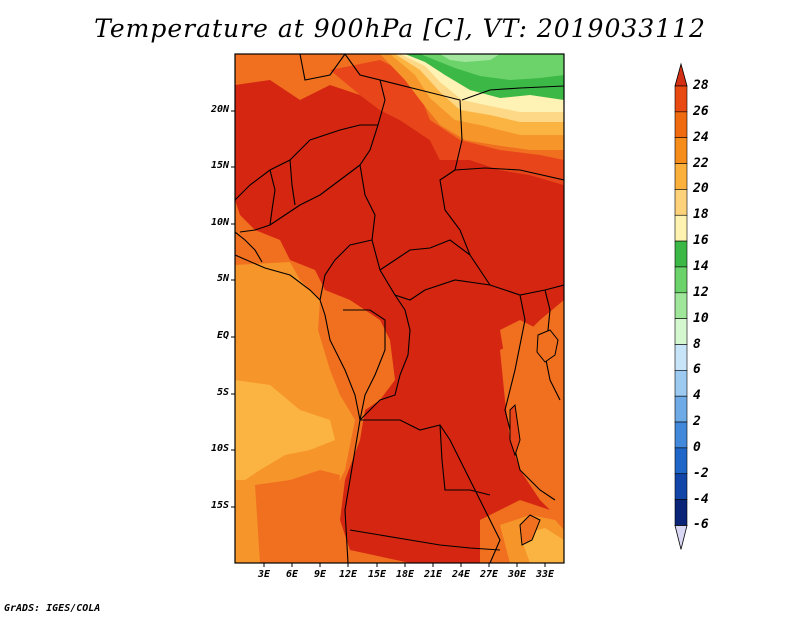 This screenshot has width=800, height=622. What do you see at coordinates (433, 574) in the screenshot?
I see `lon-tick-label: 21E` at bounding box center [433, 574].